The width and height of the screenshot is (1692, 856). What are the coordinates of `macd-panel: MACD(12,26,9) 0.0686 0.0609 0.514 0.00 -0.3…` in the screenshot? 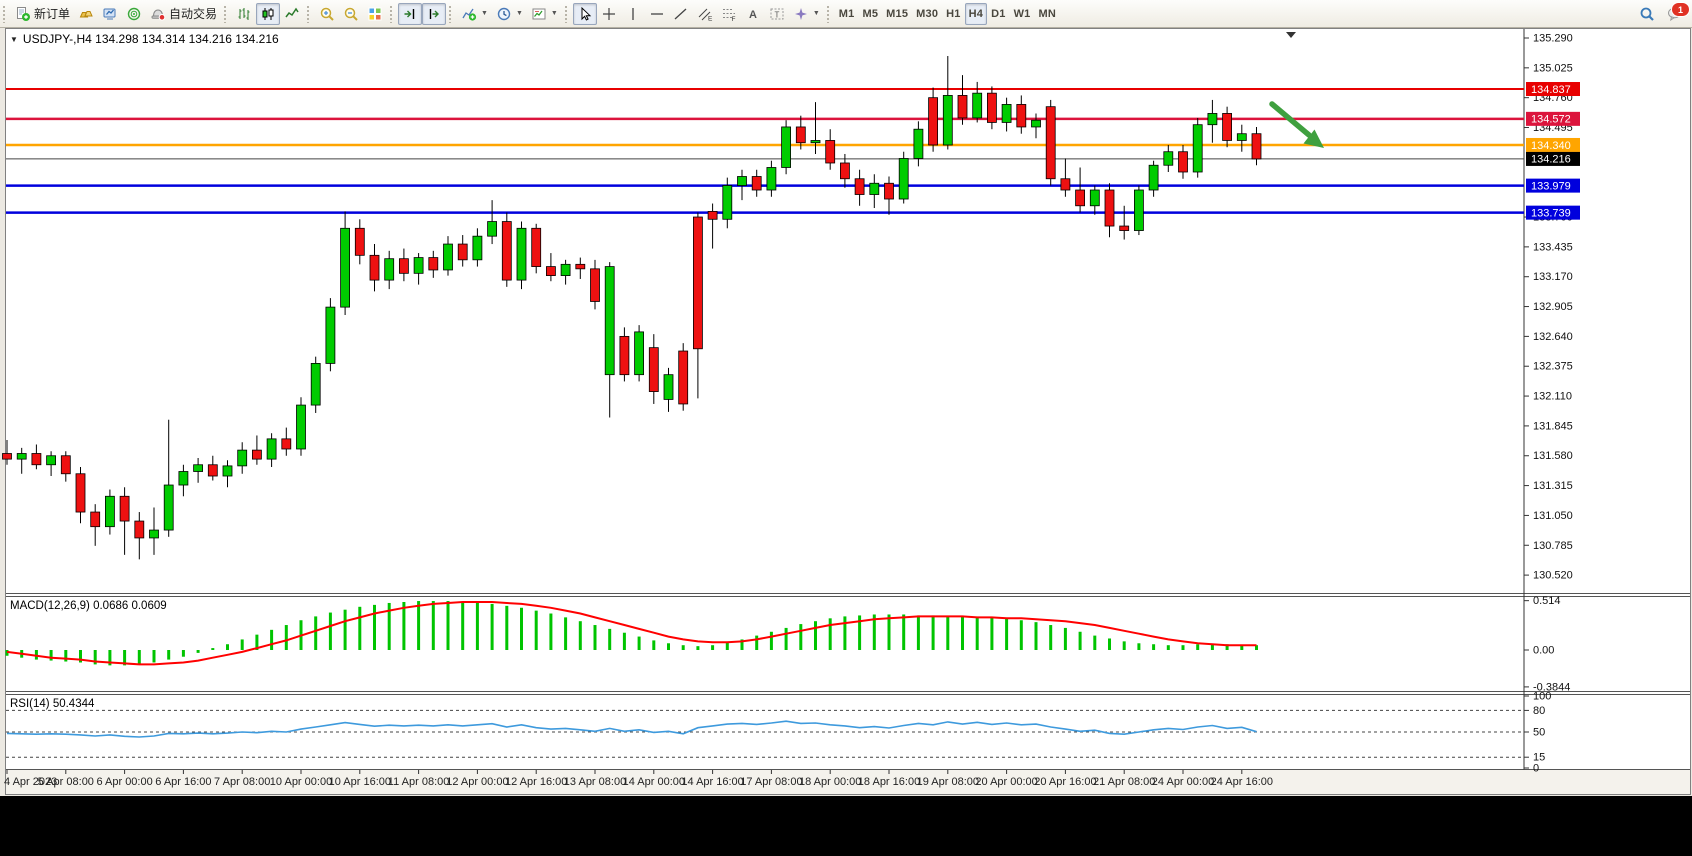 It's located at (788, 644).